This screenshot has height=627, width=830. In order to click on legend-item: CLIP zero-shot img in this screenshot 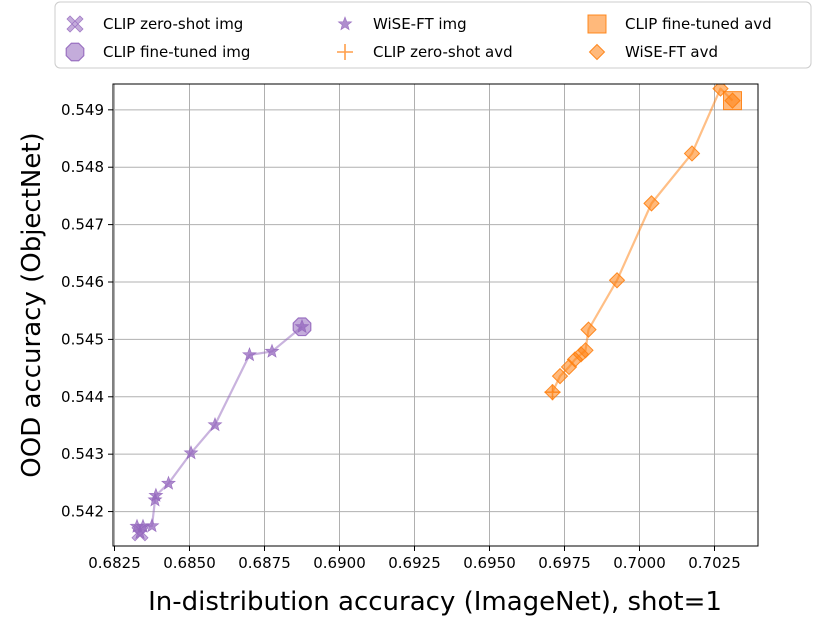, I will do `click(154, 24)`.